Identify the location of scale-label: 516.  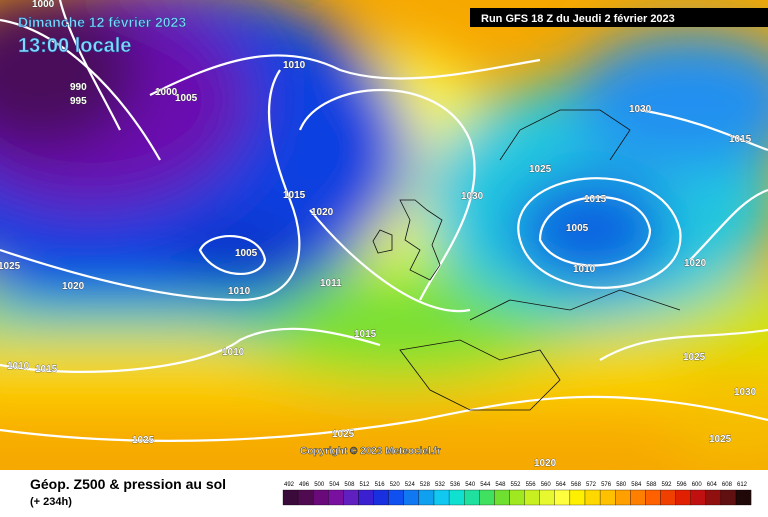
(380, 485).